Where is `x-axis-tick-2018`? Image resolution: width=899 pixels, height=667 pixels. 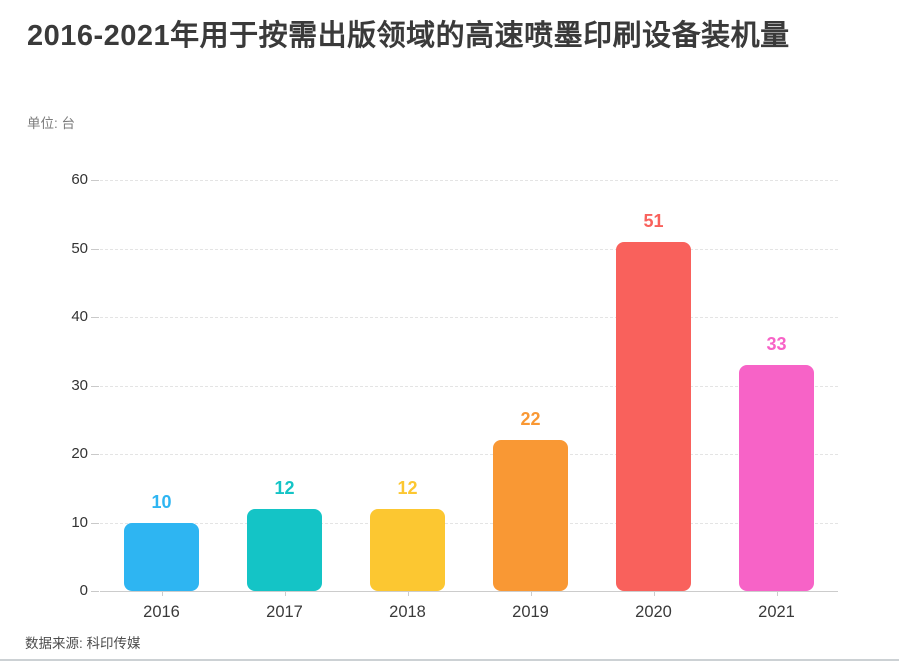 x-axis-tick-2018 is located at coordinates (408, 593).